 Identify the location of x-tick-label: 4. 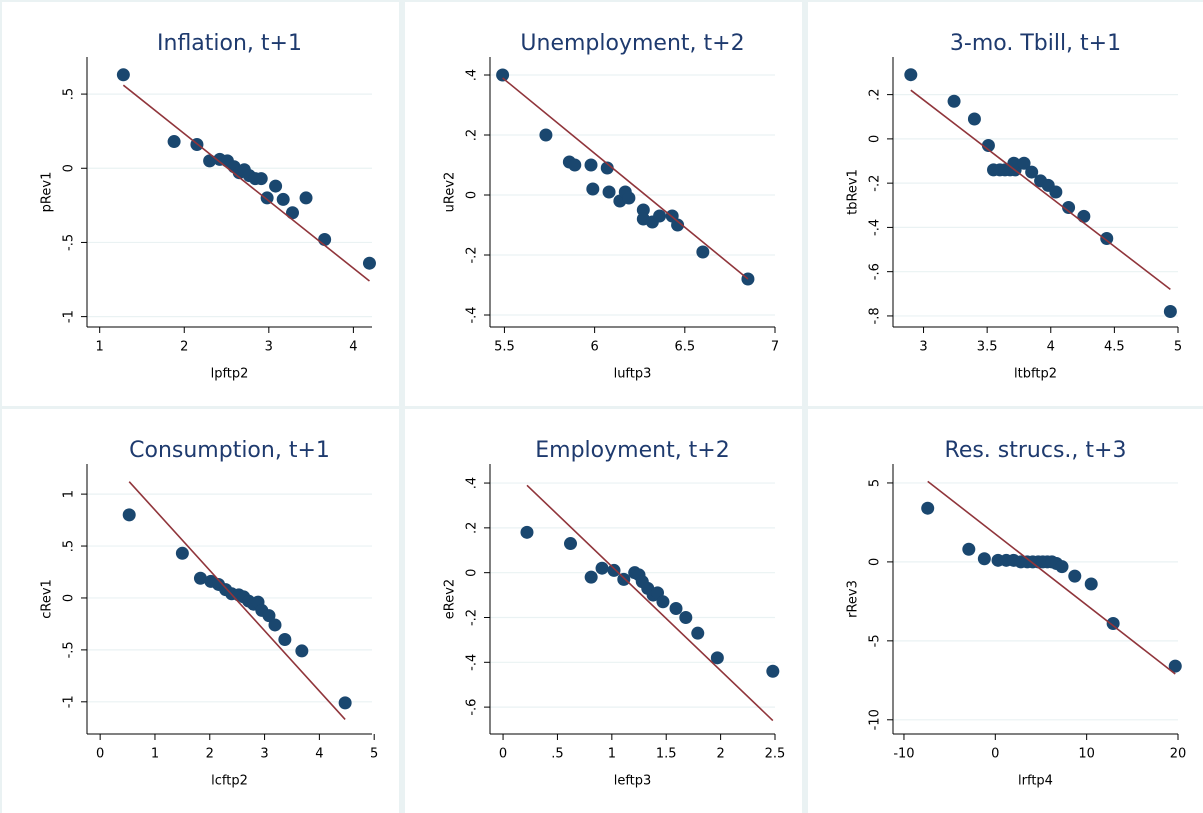
(319, 754).